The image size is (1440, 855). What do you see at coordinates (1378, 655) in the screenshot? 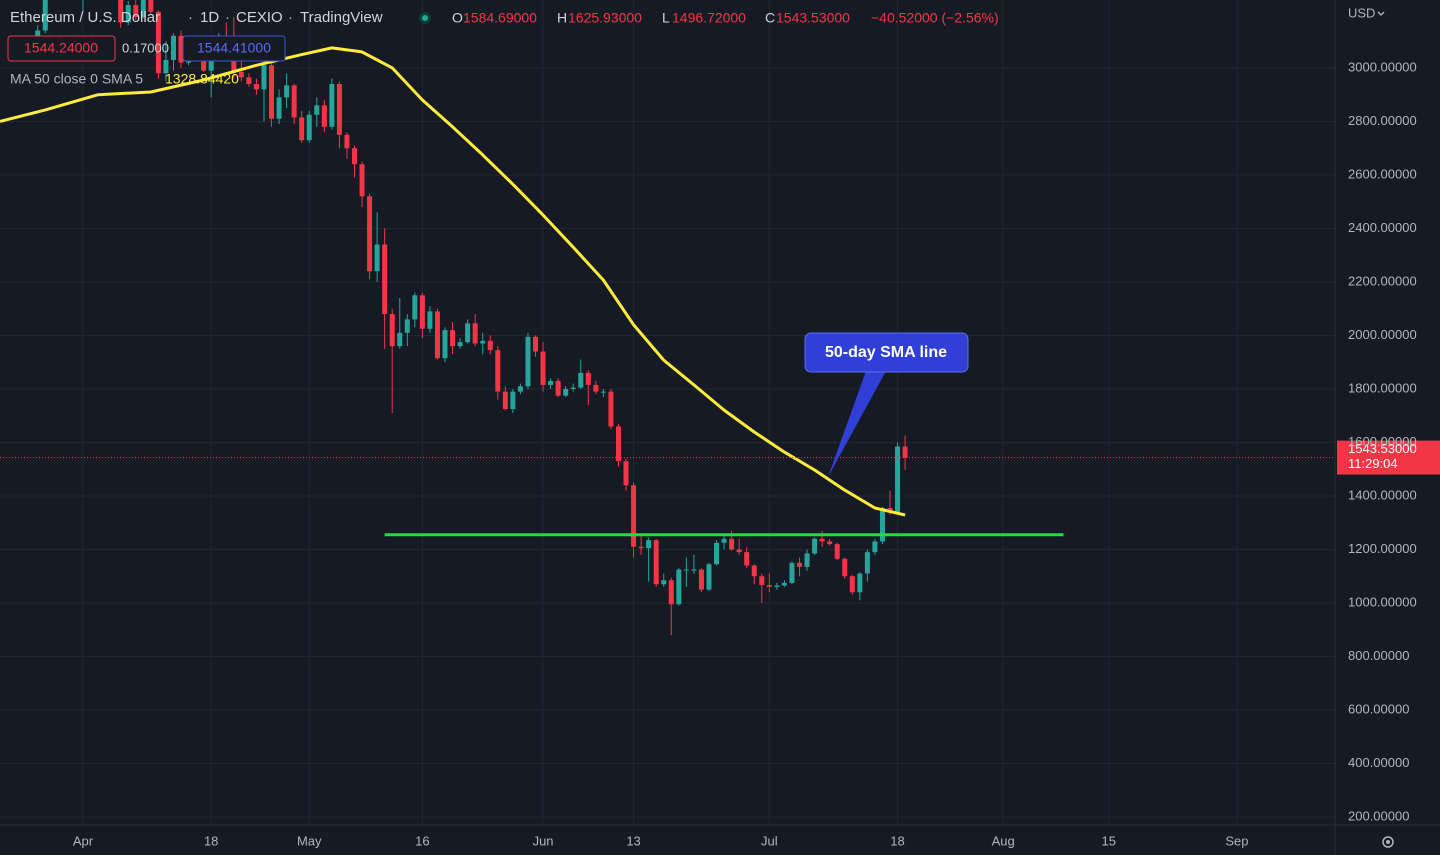
I see `y-tick-label: 800.00000` at bounding box center [1378, 655].